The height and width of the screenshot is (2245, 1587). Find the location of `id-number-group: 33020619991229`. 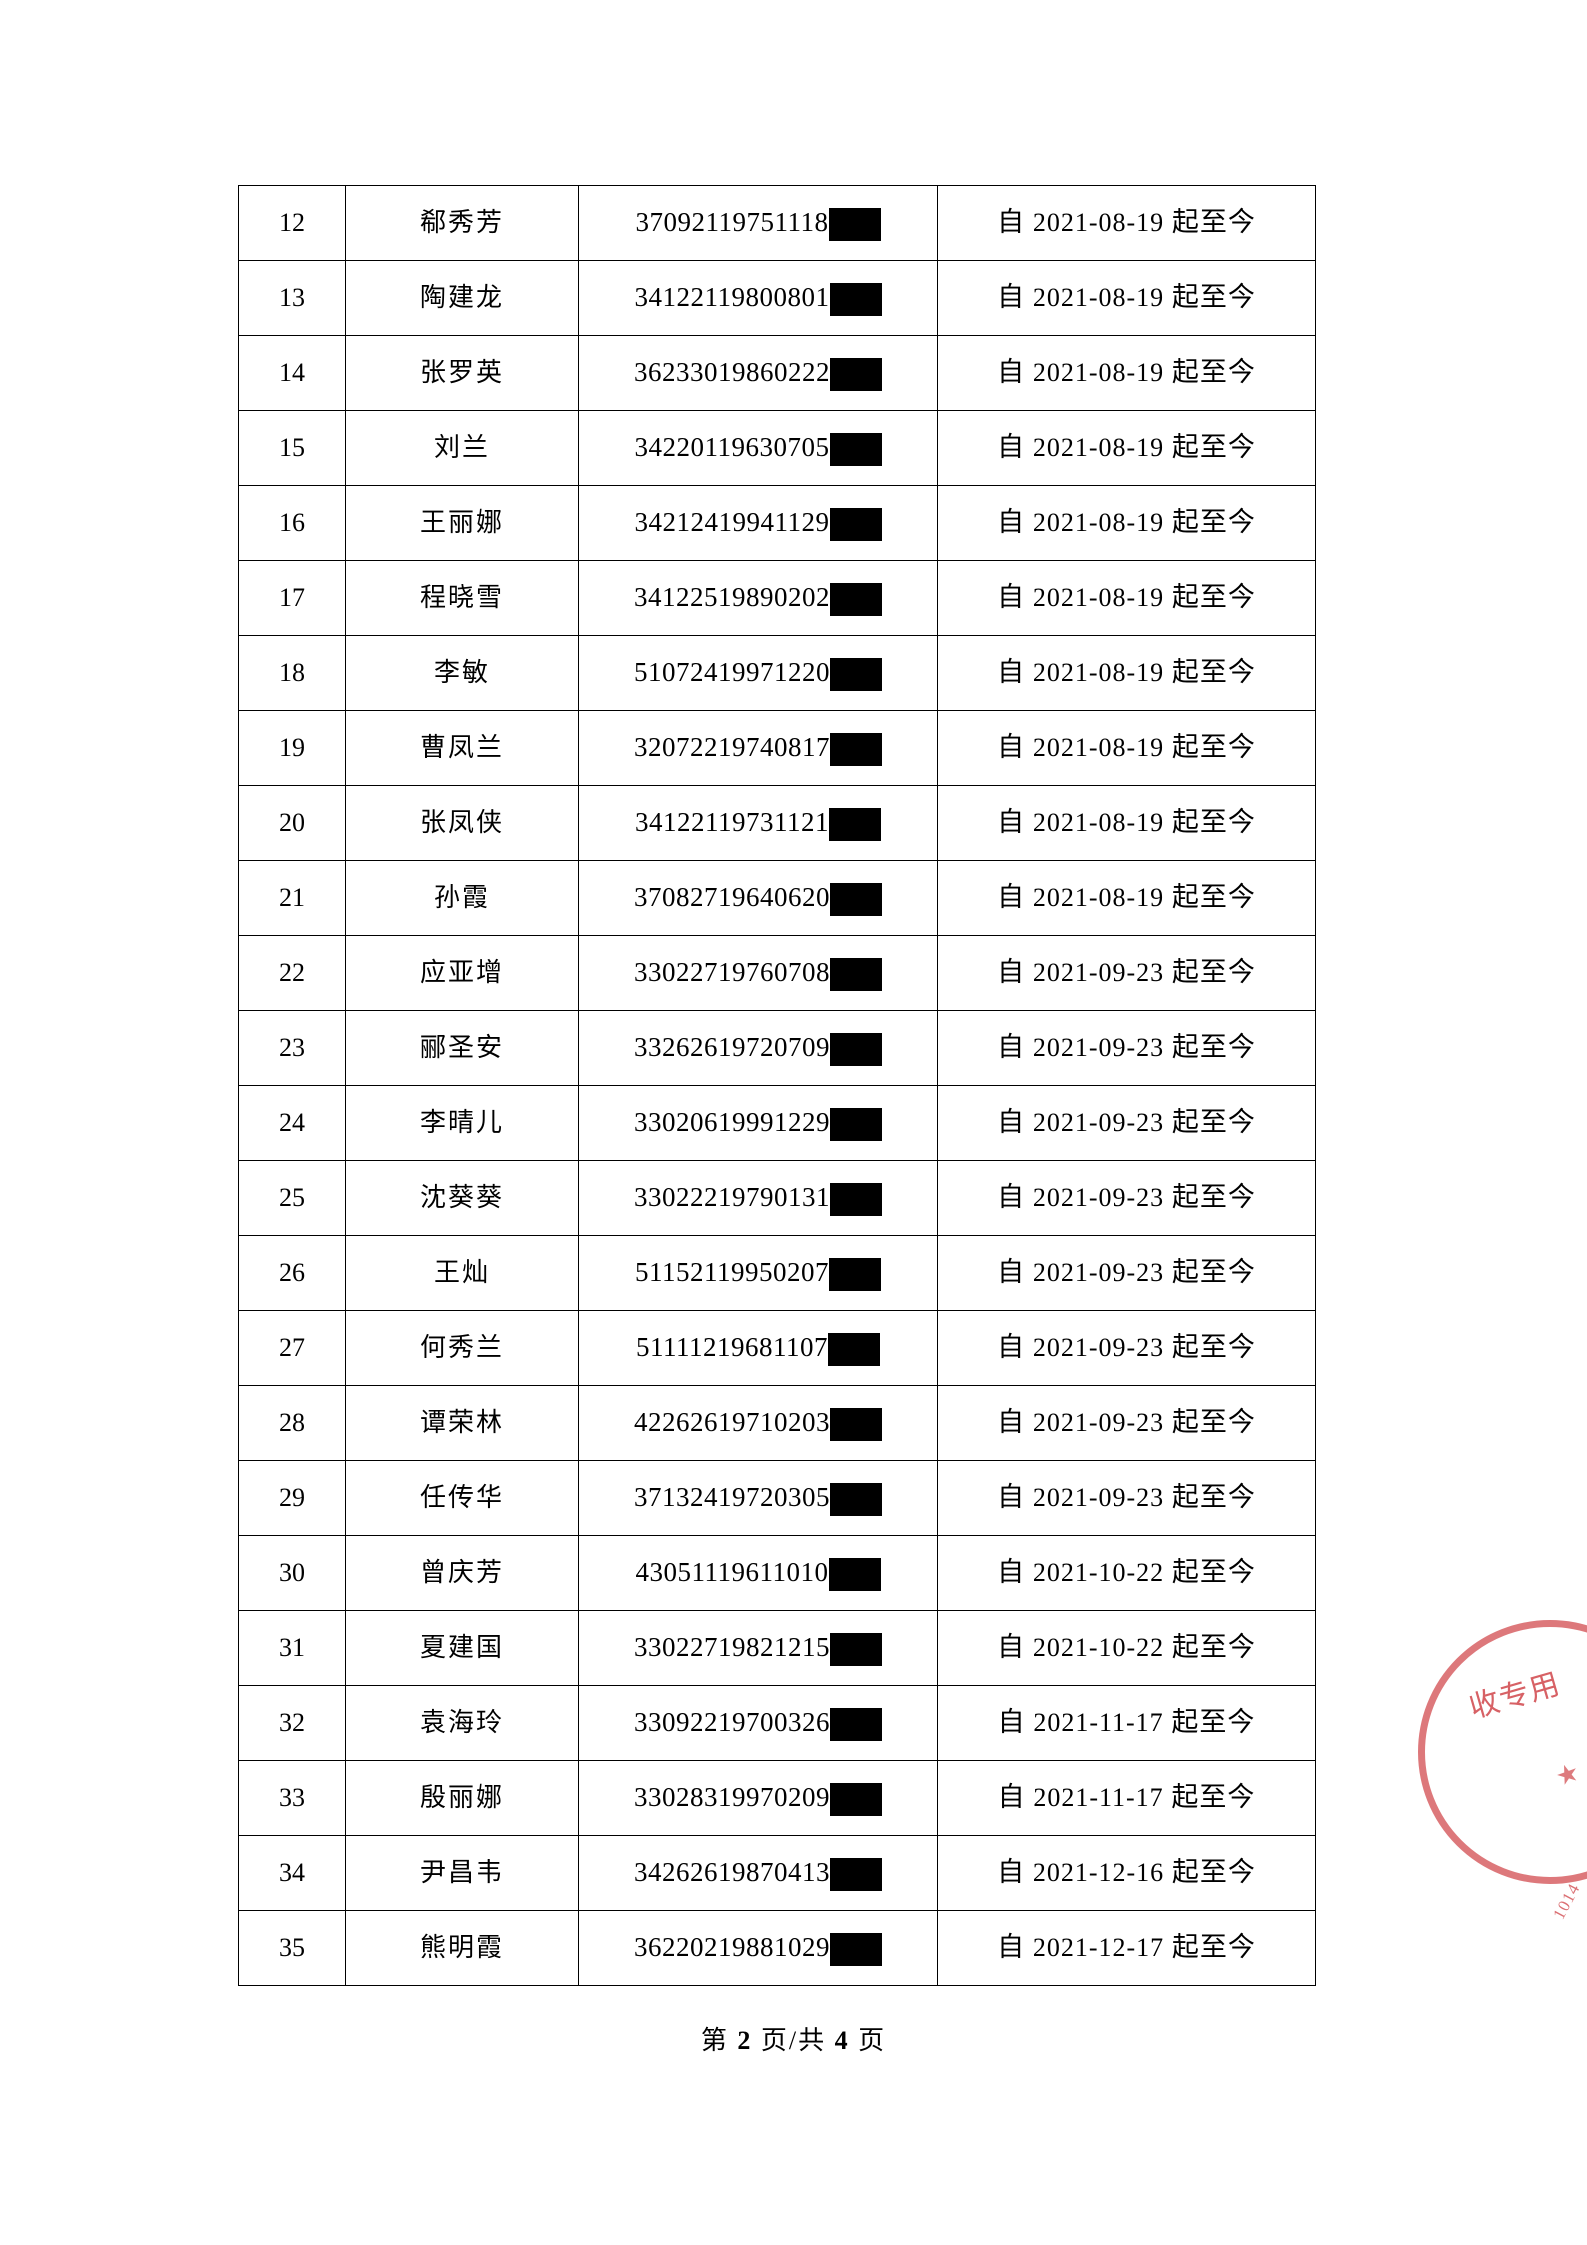

id-number-group: 33020619991229 is located at coordinates (758, 1123).